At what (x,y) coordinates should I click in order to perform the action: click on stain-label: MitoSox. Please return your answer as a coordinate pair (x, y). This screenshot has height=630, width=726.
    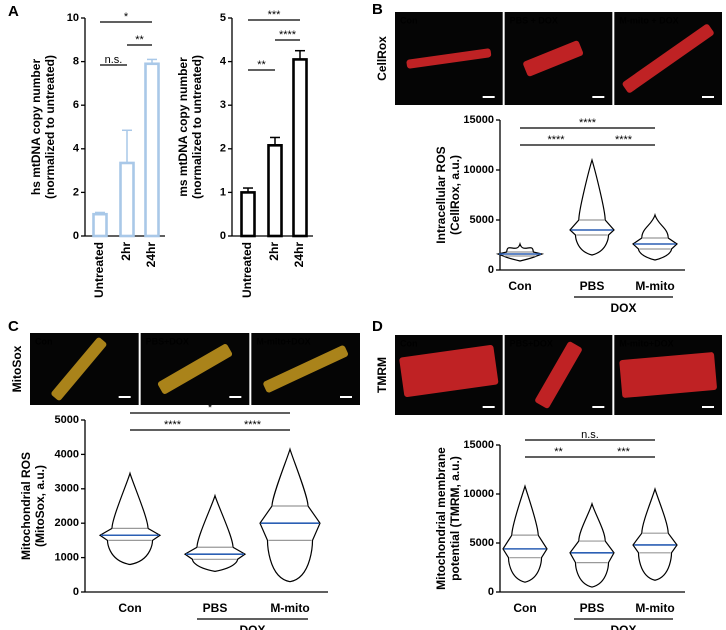
    Looking at the image, I should click on (17, 368).